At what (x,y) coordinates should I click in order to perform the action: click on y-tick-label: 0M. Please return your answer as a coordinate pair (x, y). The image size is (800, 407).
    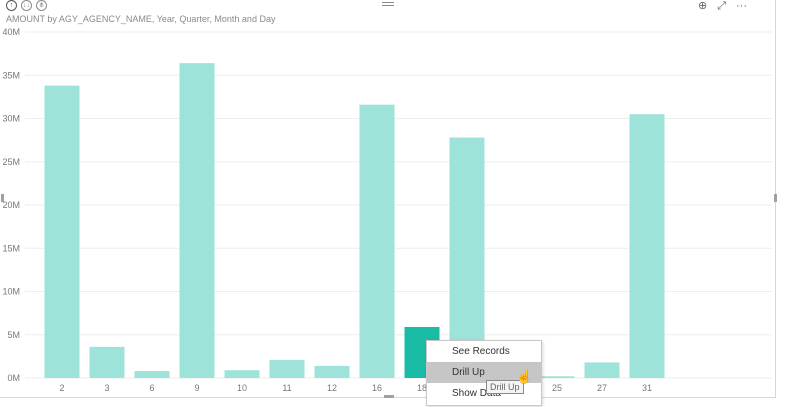
    Looking at the image, I should click on (13, 378).